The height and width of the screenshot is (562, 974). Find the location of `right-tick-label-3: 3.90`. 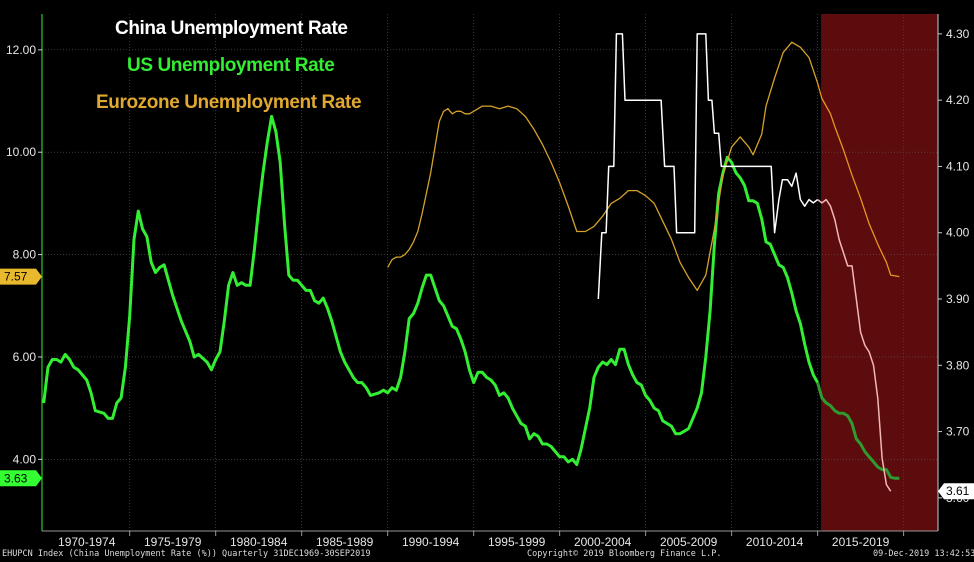

right-tick-label-3: 3.90 is located at coordinates (958, 299).